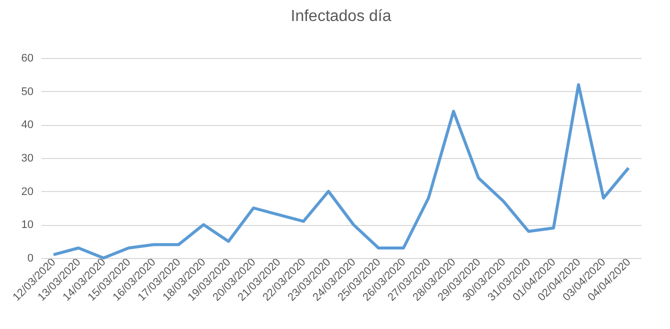 This screenshot has width=670, height=329. I want to click on y-tick-label: 30, so click(27, 158).